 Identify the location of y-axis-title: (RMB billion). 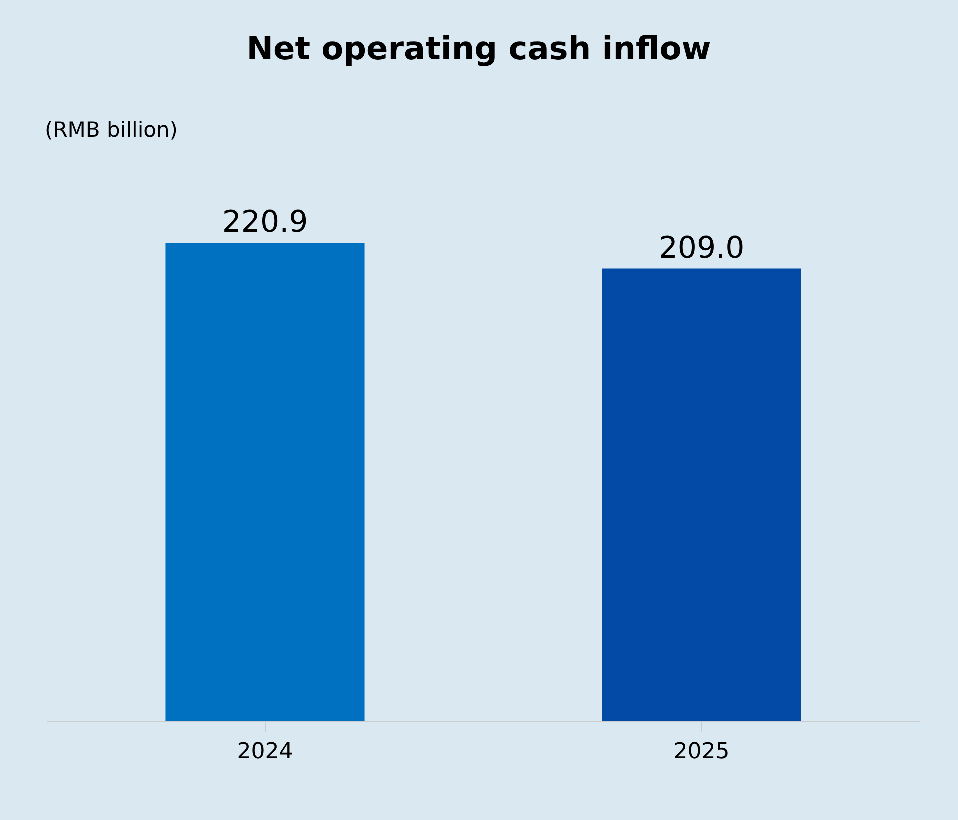
(111, 130).